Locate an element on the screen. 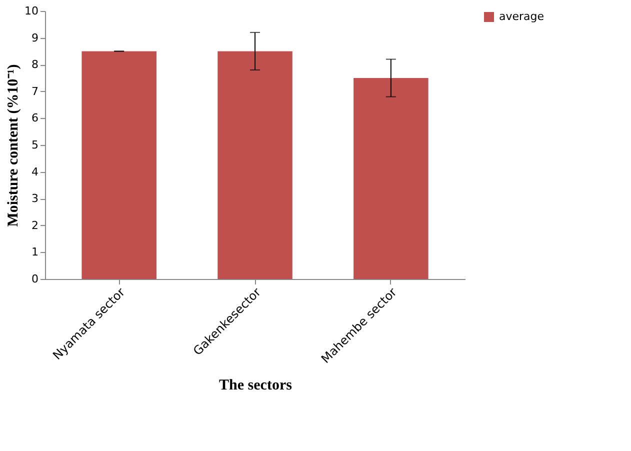  y-tick-label: 1 is located at coordinates (35, 252).